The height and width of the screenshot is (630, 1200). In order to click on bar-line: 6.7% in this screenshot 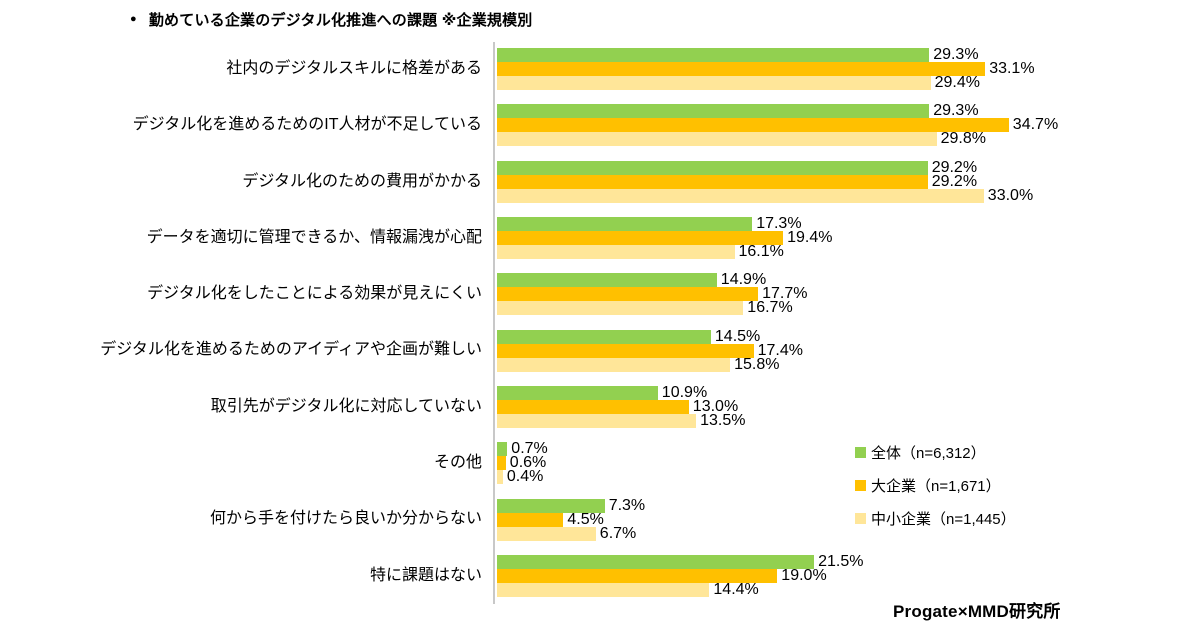, I will do `click(847, 533)`.